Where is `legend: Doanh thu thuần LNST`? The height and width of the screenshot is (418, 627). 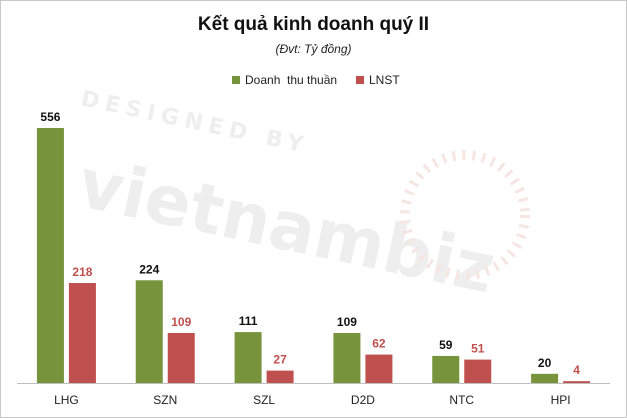
legend: Doanh thu thuần LNST is located at coordinates (313, 81).